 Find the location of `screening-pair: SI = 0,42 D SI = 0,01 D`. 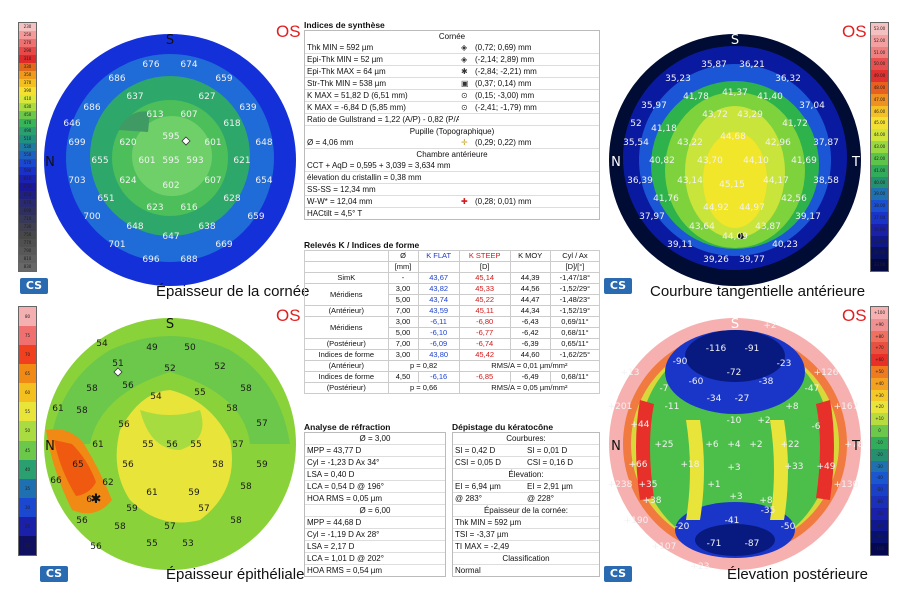

screening-pair: SI = 0,42 D SI = 0,01 D is located at coordinates (526, 450).